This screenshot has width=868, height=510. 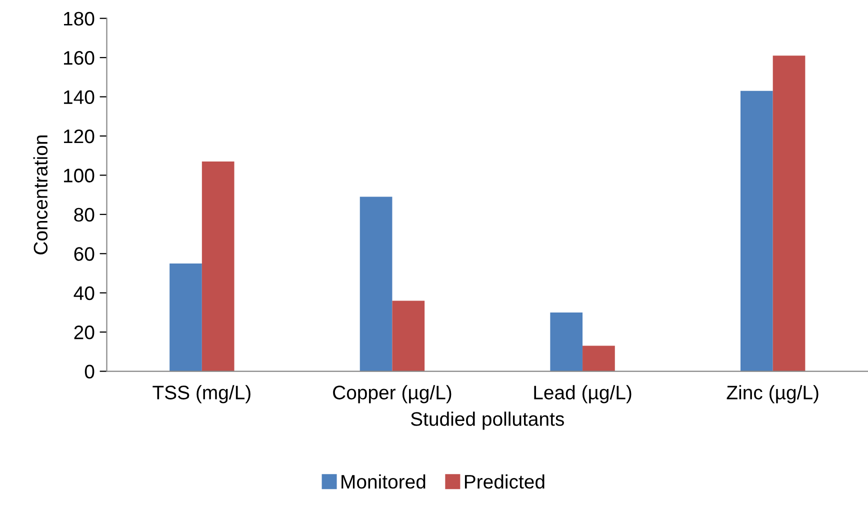 What do you see at coordinates (772, 394) in the screenshot?
I see `x-tick-label: Zinc (µg/L)` at bounding box center [772, 394].